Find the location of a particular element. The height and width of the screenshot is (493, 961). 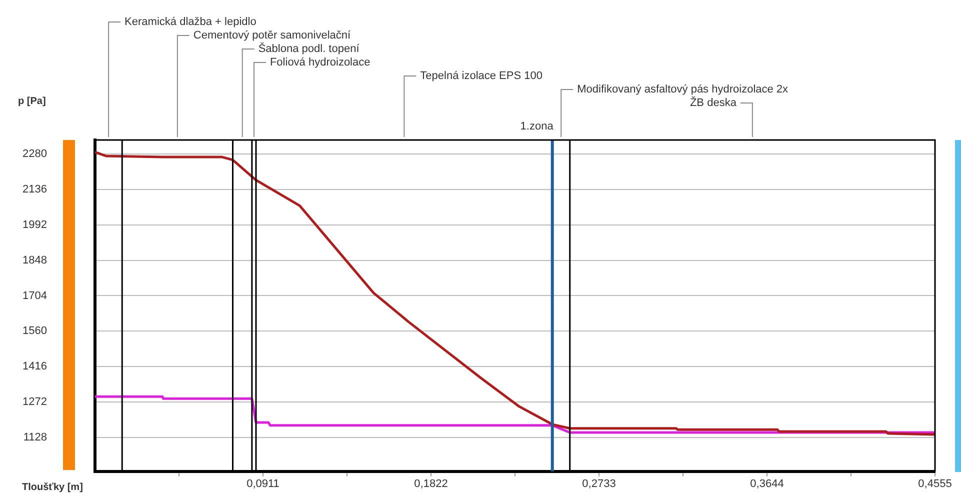

y-tick-label: 1128 is located at coordinates (35, 437).